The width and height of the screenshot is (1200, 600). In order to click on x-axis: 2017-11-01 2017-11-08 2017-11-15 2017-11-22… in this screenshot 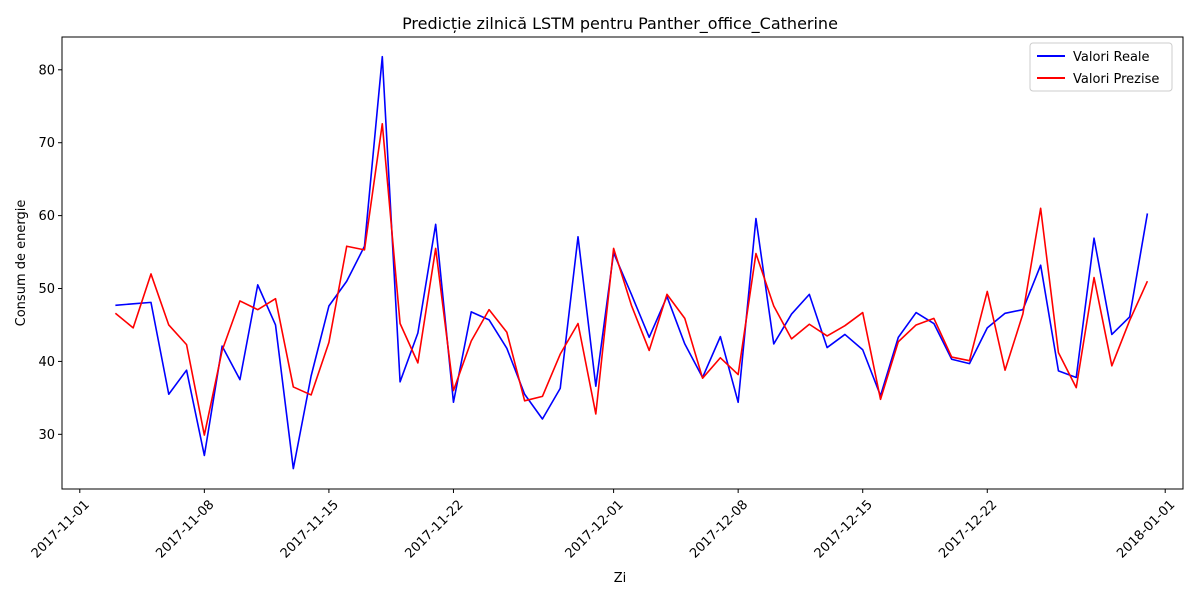, I will do `click(603, 525)`.